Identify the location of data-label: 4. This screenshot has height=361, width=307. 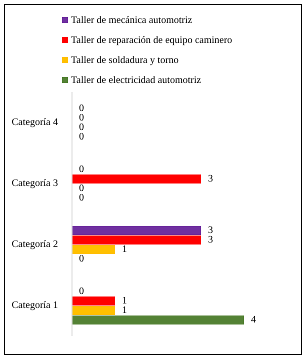
(253, 320).